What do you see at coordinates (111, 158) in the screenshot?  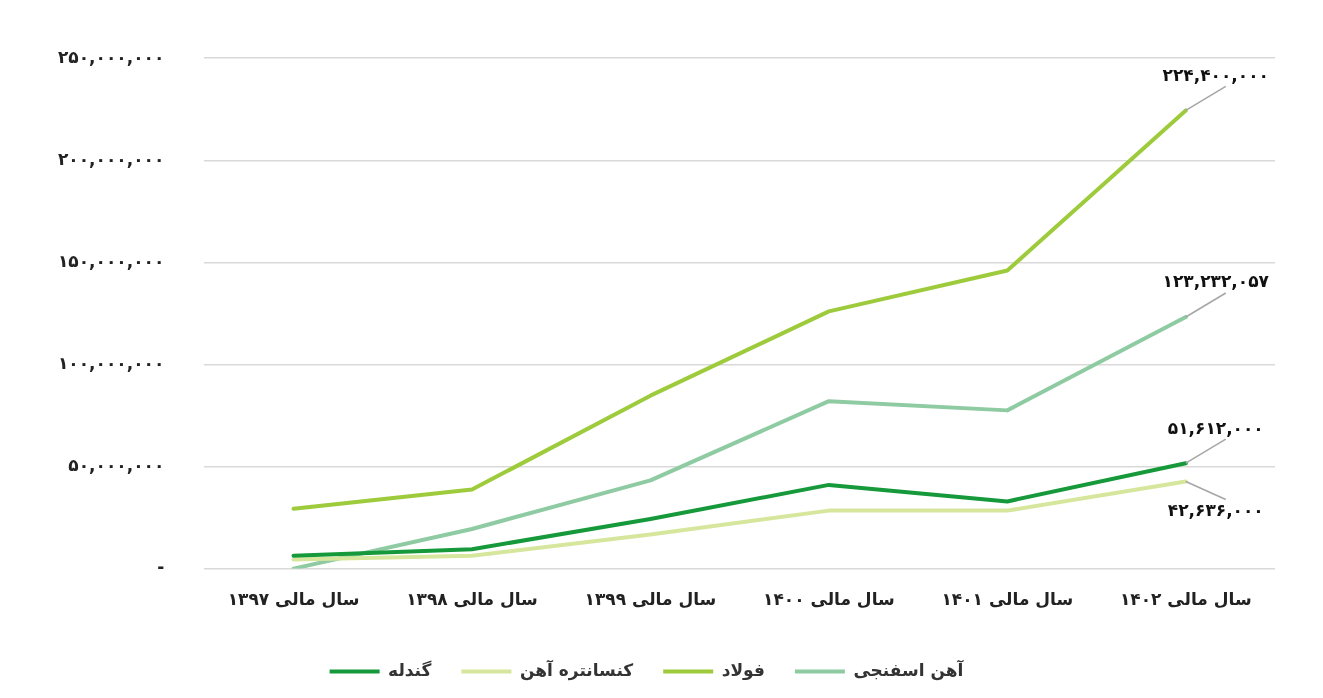 I see `y-tick-label: ۲۰۰,۰۰۰,۰۰۰` at bounding box center [111, 158].